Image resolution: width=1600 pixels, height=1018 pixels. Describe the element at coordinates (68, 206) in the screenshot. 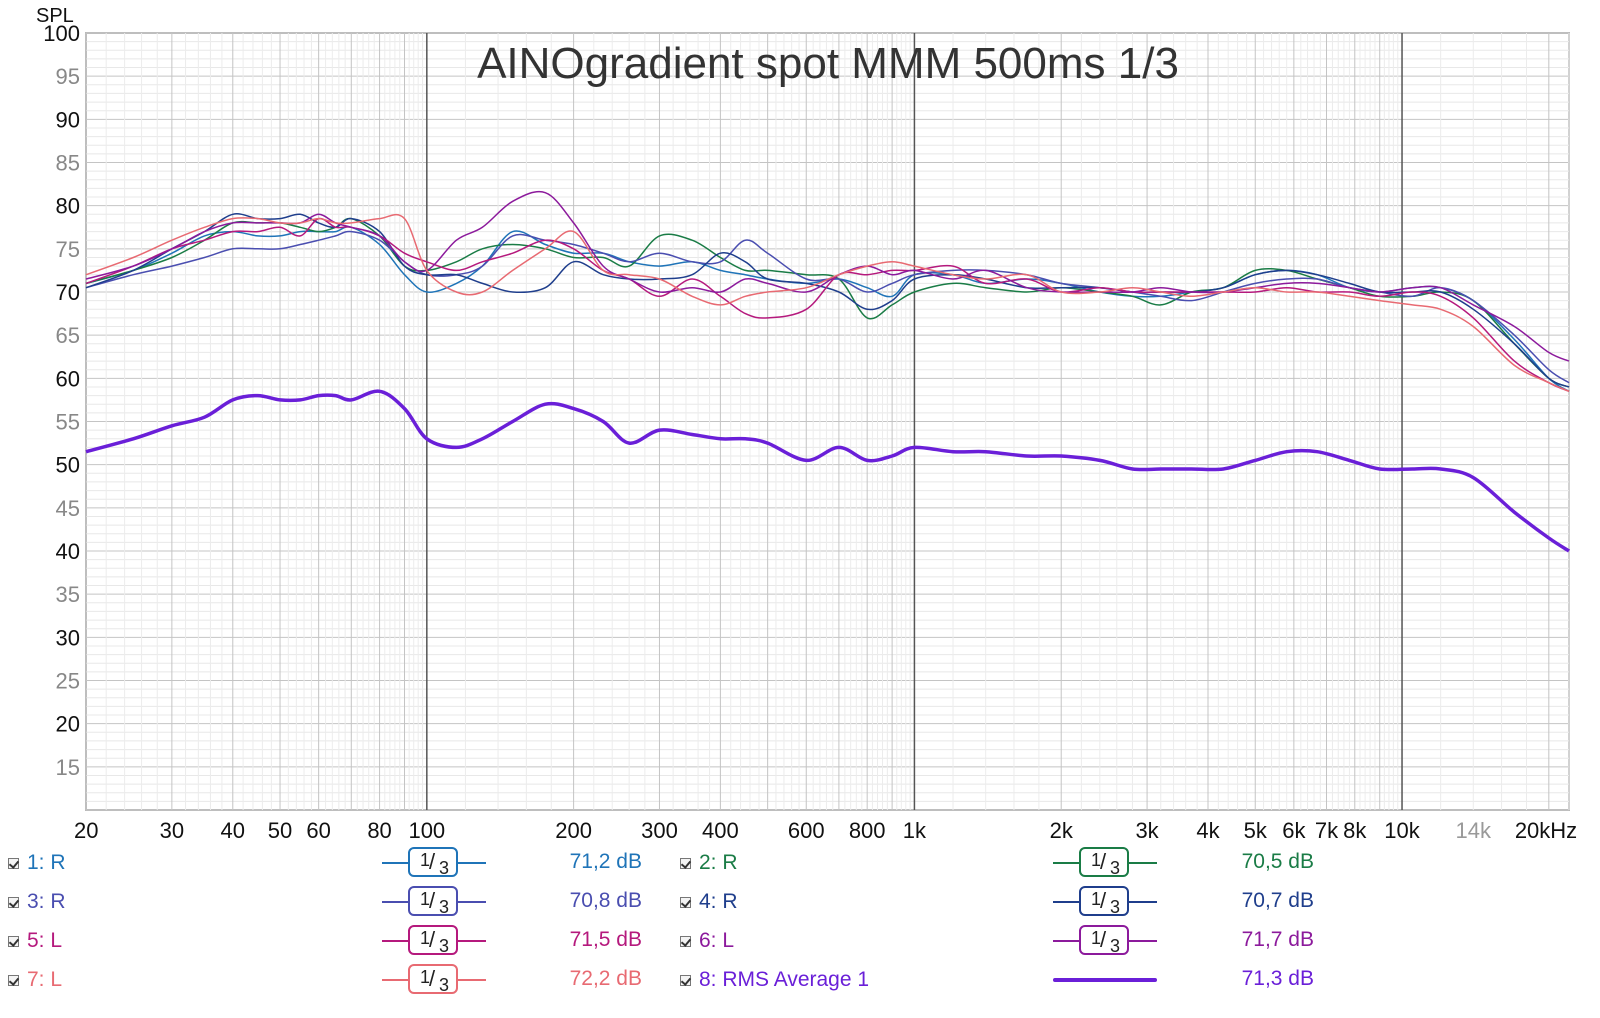

I see `y-tick-label: 80` at that location.